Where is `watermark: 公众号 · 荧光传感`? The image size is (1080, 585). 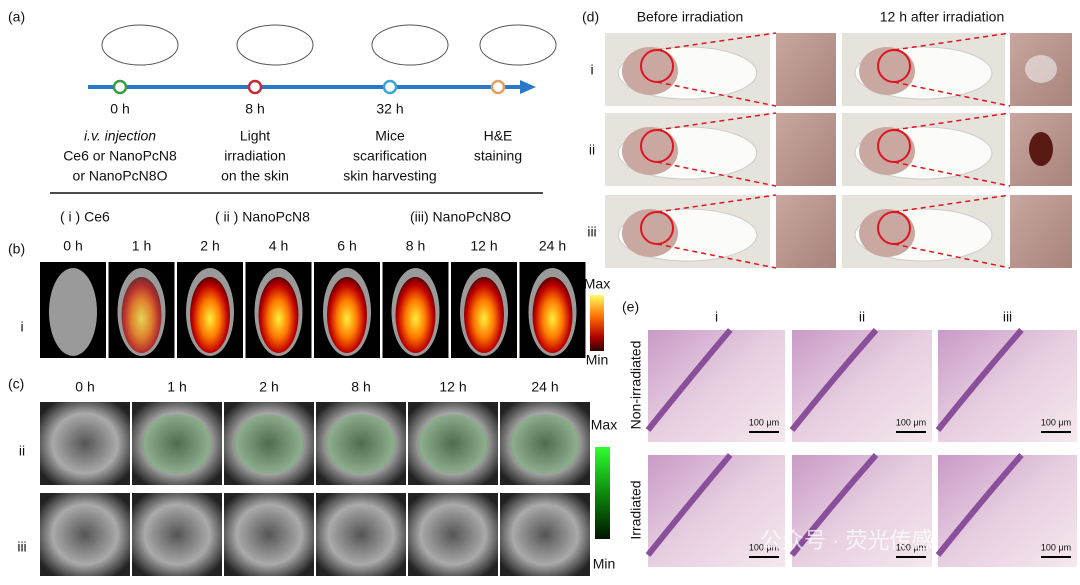
watermark: 公众号 · 荧光传感 is located at coordinates (847, 540).